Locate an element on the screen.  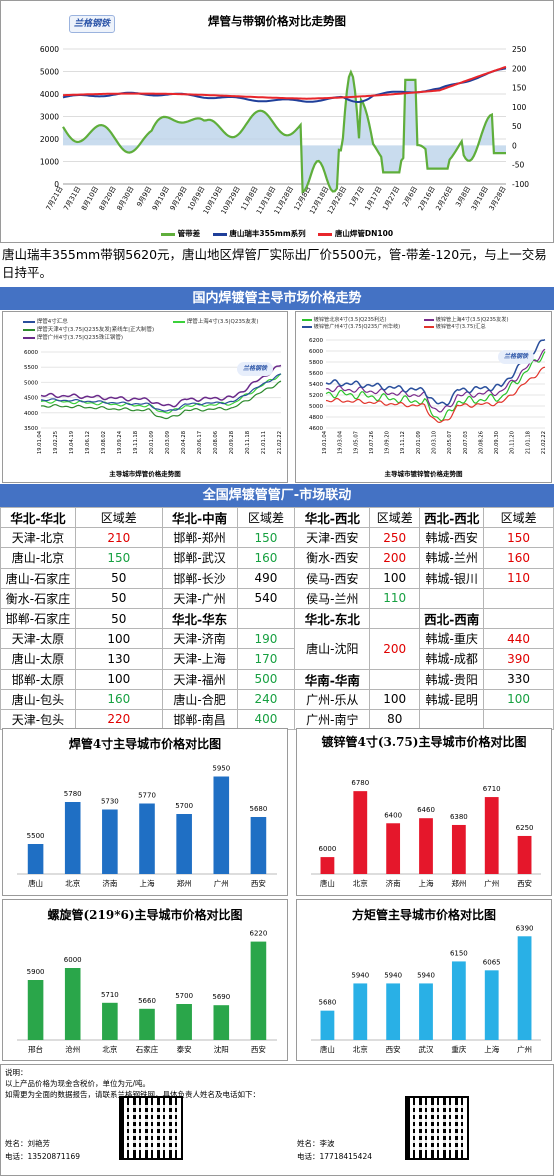
category-label: 北京 is located at coordinates (109, 1049).